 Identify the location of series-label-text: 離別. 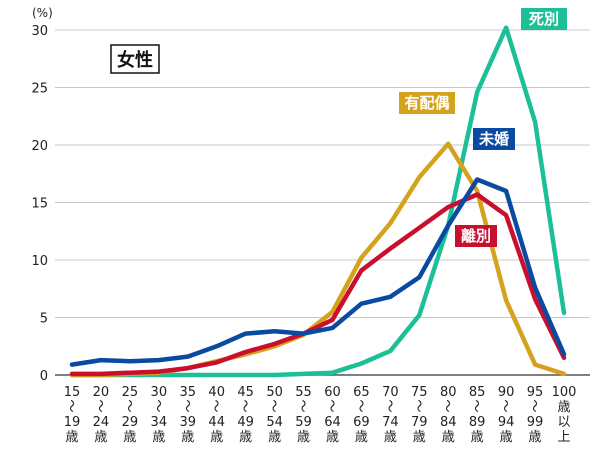
(476, 236).